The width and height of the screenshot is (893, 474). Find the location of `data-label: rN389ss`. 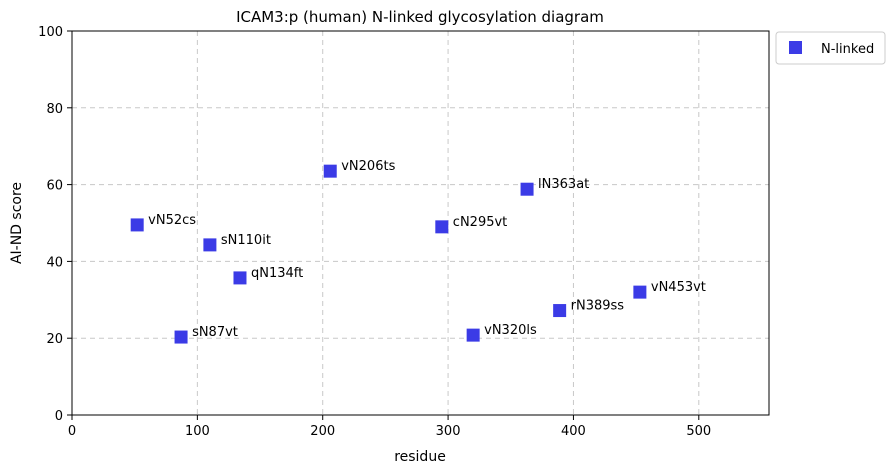

data-label: rN389ss is located at coordinates (598, 306).